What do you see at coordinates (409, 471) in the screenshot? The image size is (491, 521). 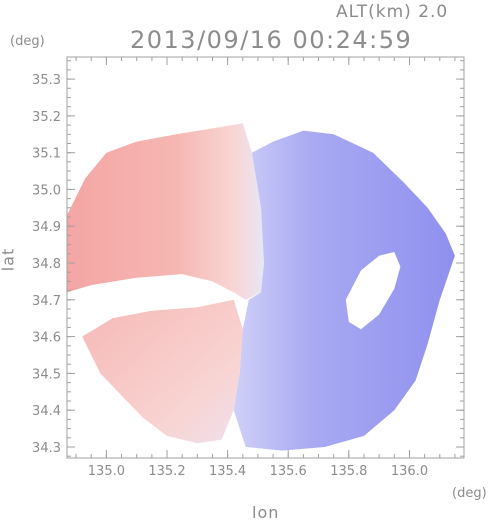 I see `x-tick-label: 136.0` at bounding box center [409, 471].